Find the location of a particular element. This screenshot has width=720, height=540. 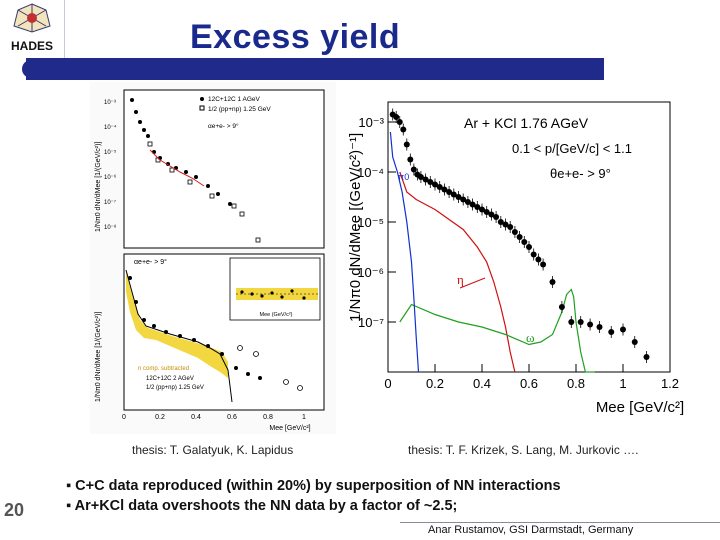

hades-logo: HADES is located at coordinates (32, 29).